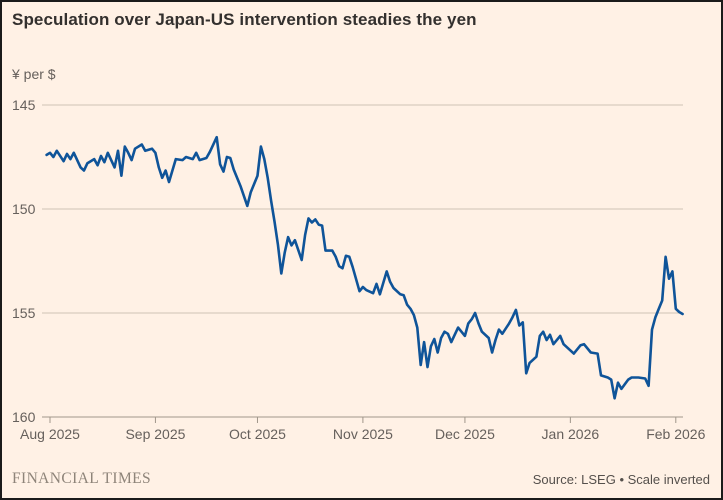  What do you see at coordinates (257, 434) in the screenshot?
I see `x-axis-tick-label: Oct 2025` at bounding box center [257, 434].